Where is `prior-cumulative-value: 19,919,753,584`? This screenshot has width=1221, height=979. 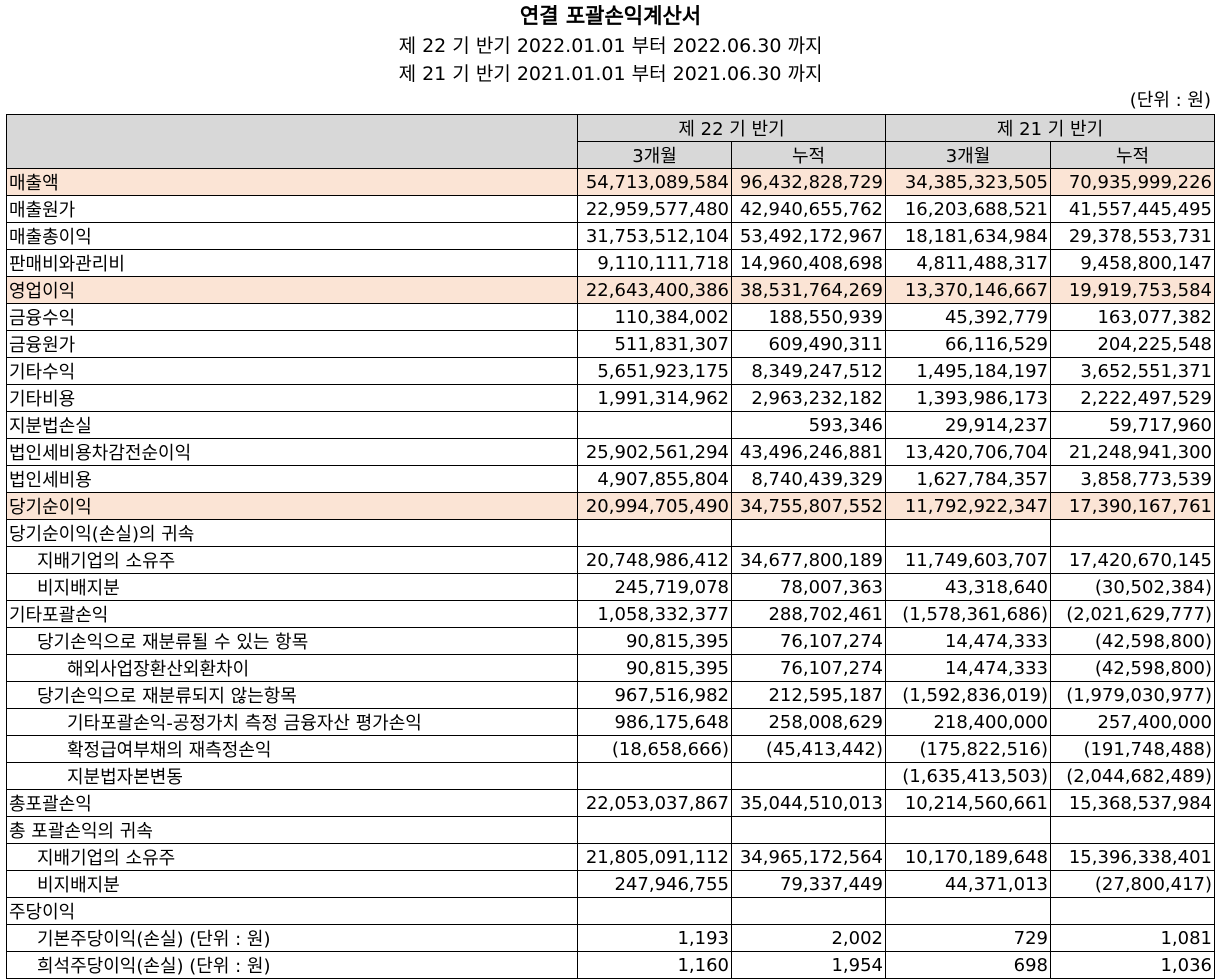
prior-cumulative-value: 19,919,753,584 is located at coordinates (1132, 290).